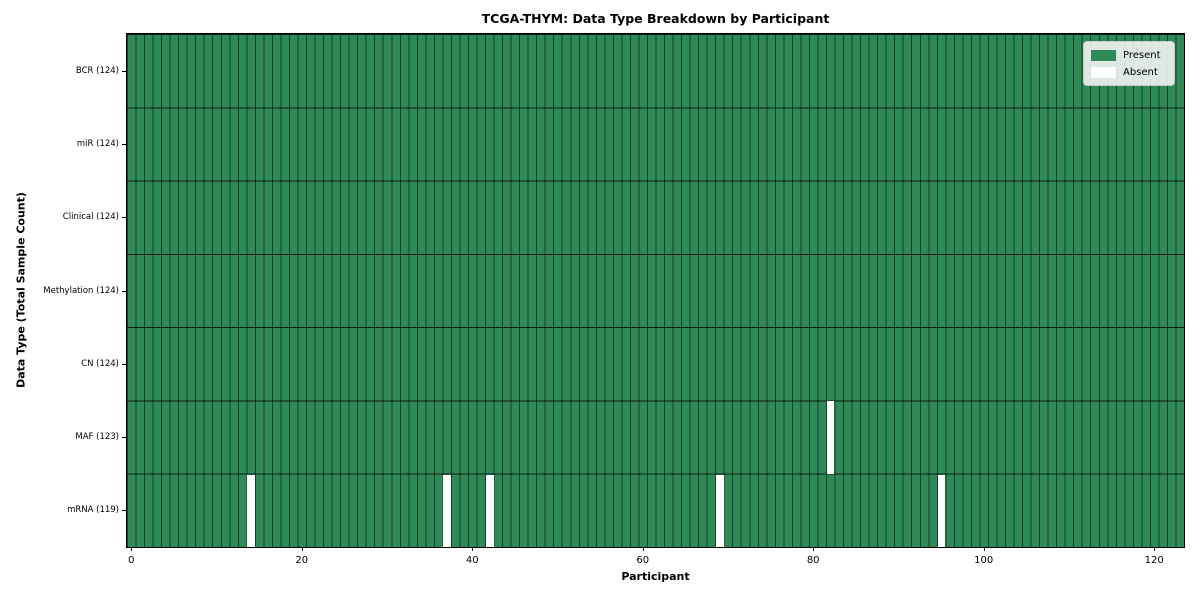 The height and width of the screenshot is (600, 1200). I want to click on legend-item-present: Present, so click(1129, 55).